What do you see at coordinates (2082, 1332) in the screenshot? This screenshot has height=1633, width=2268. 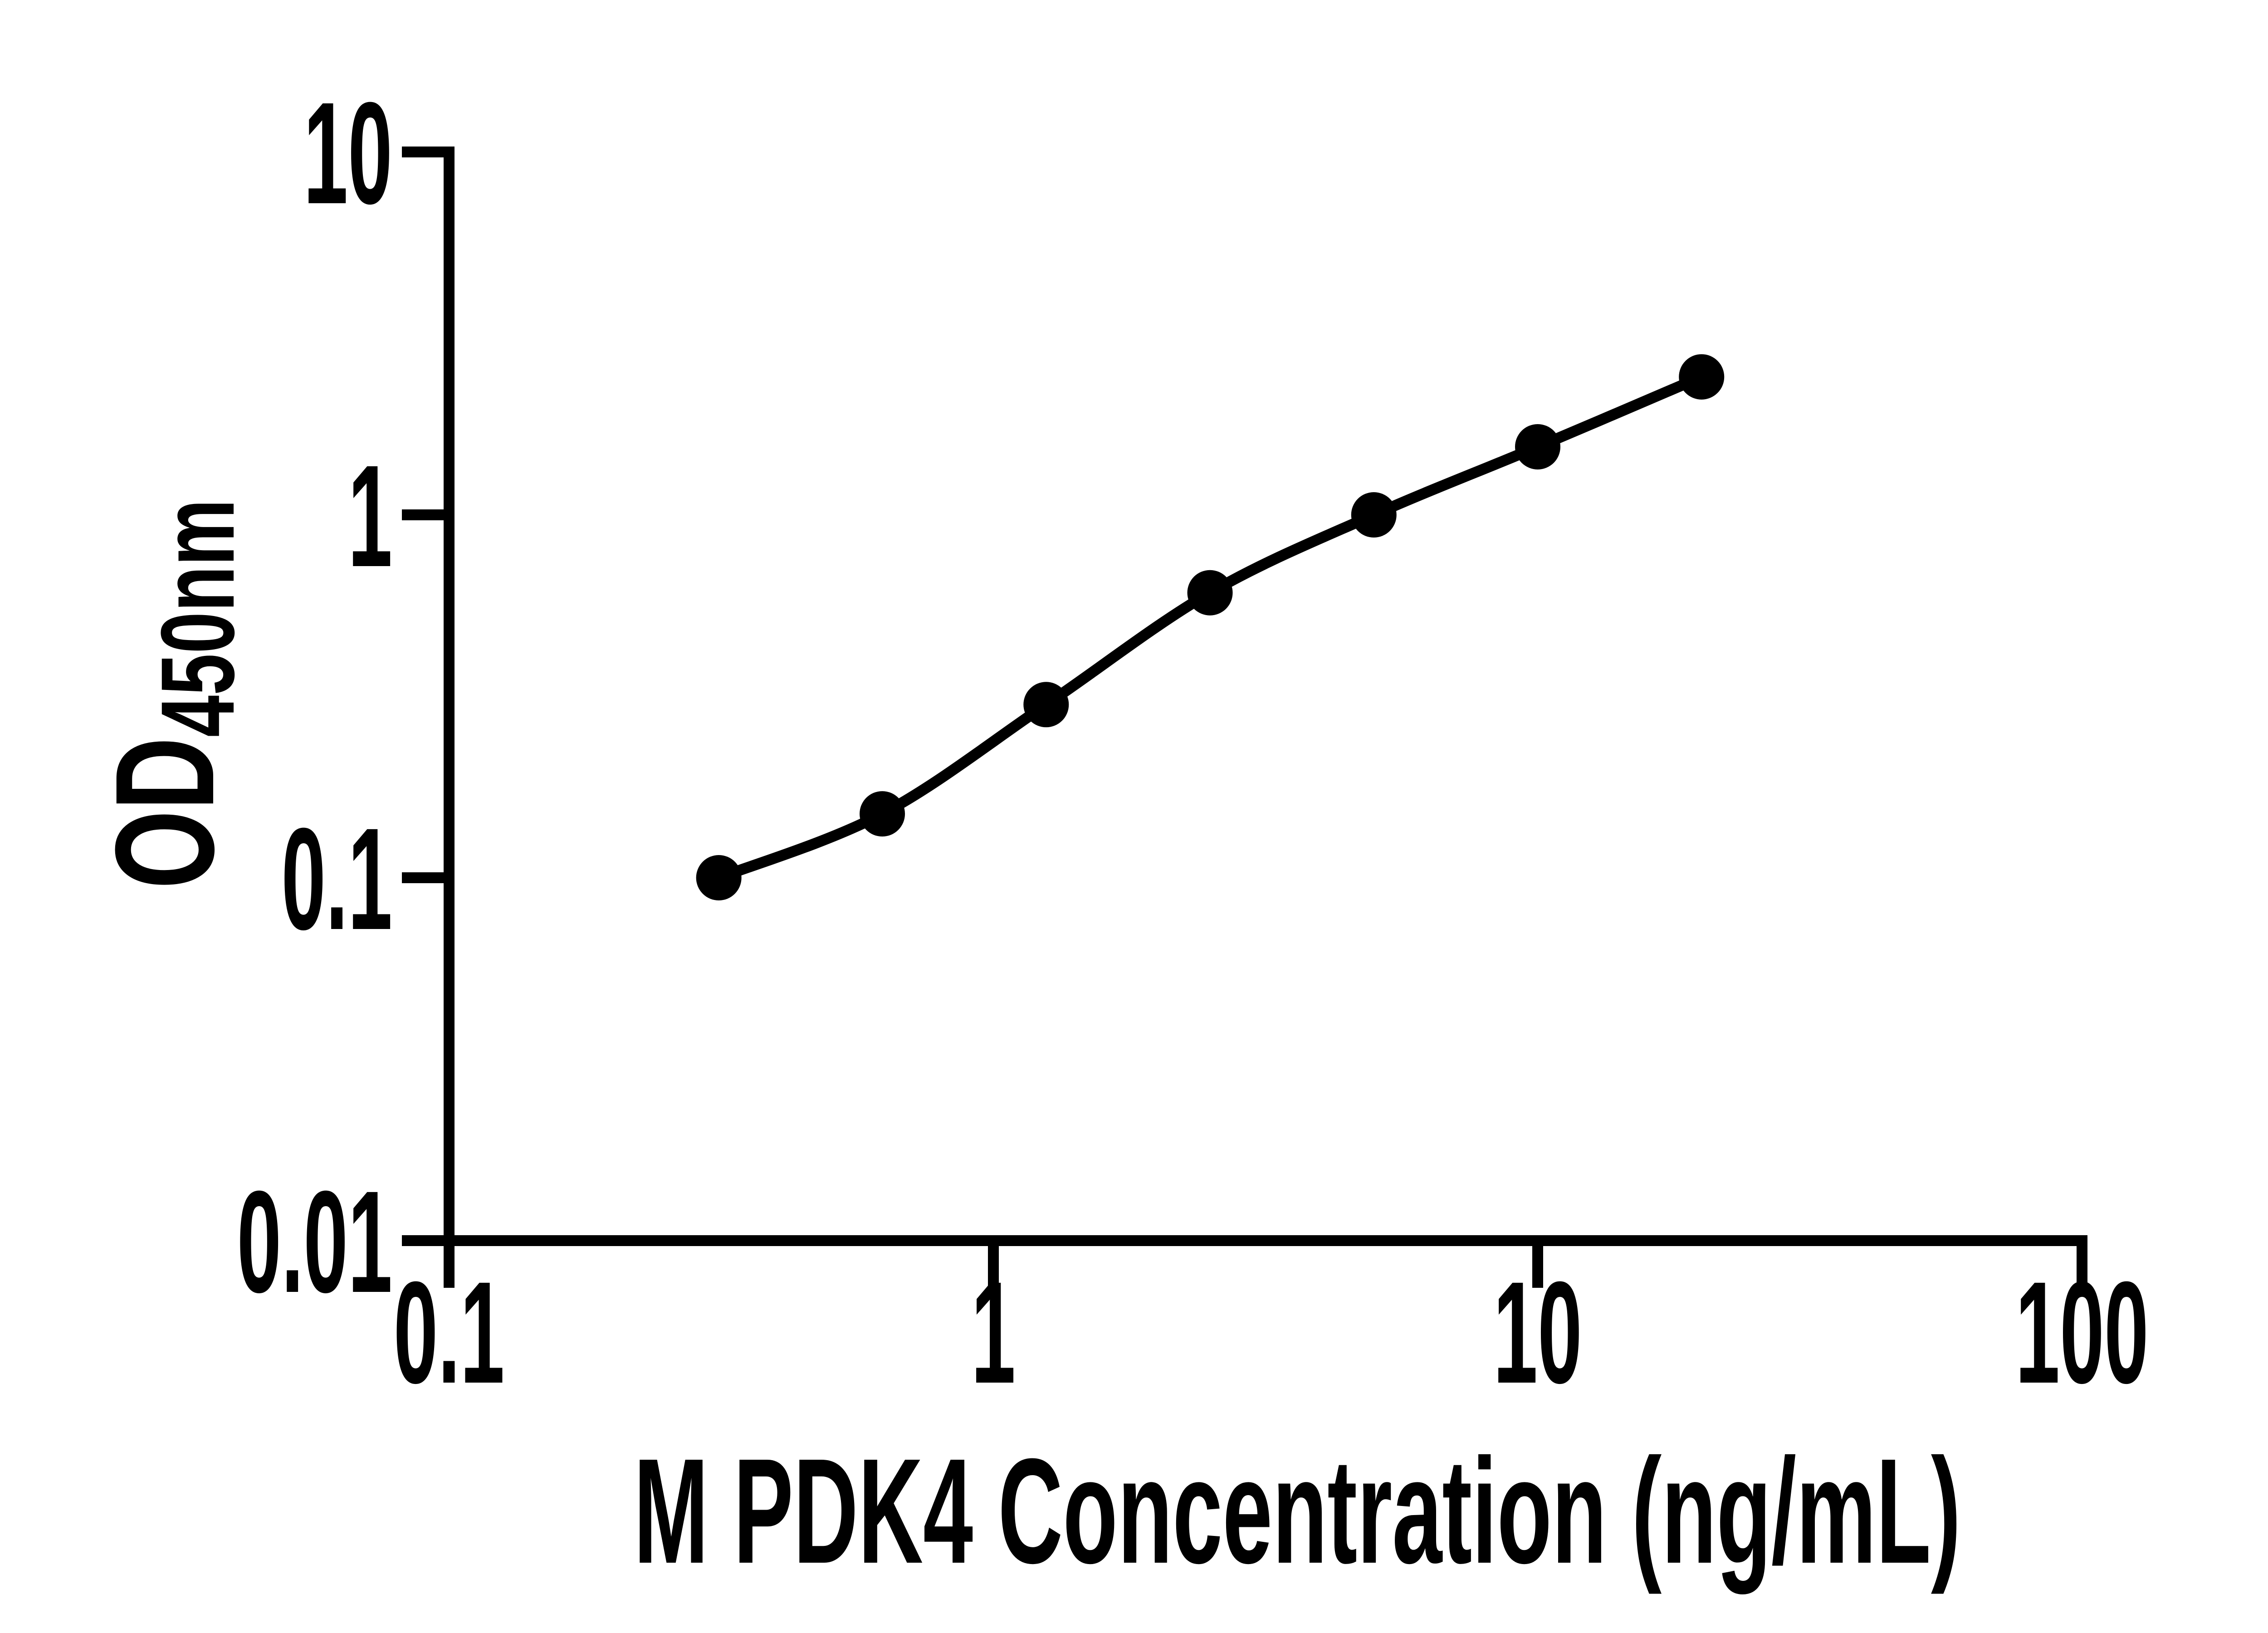 I see `x-tick-label: 100` at bounding box center [2082, 1332].